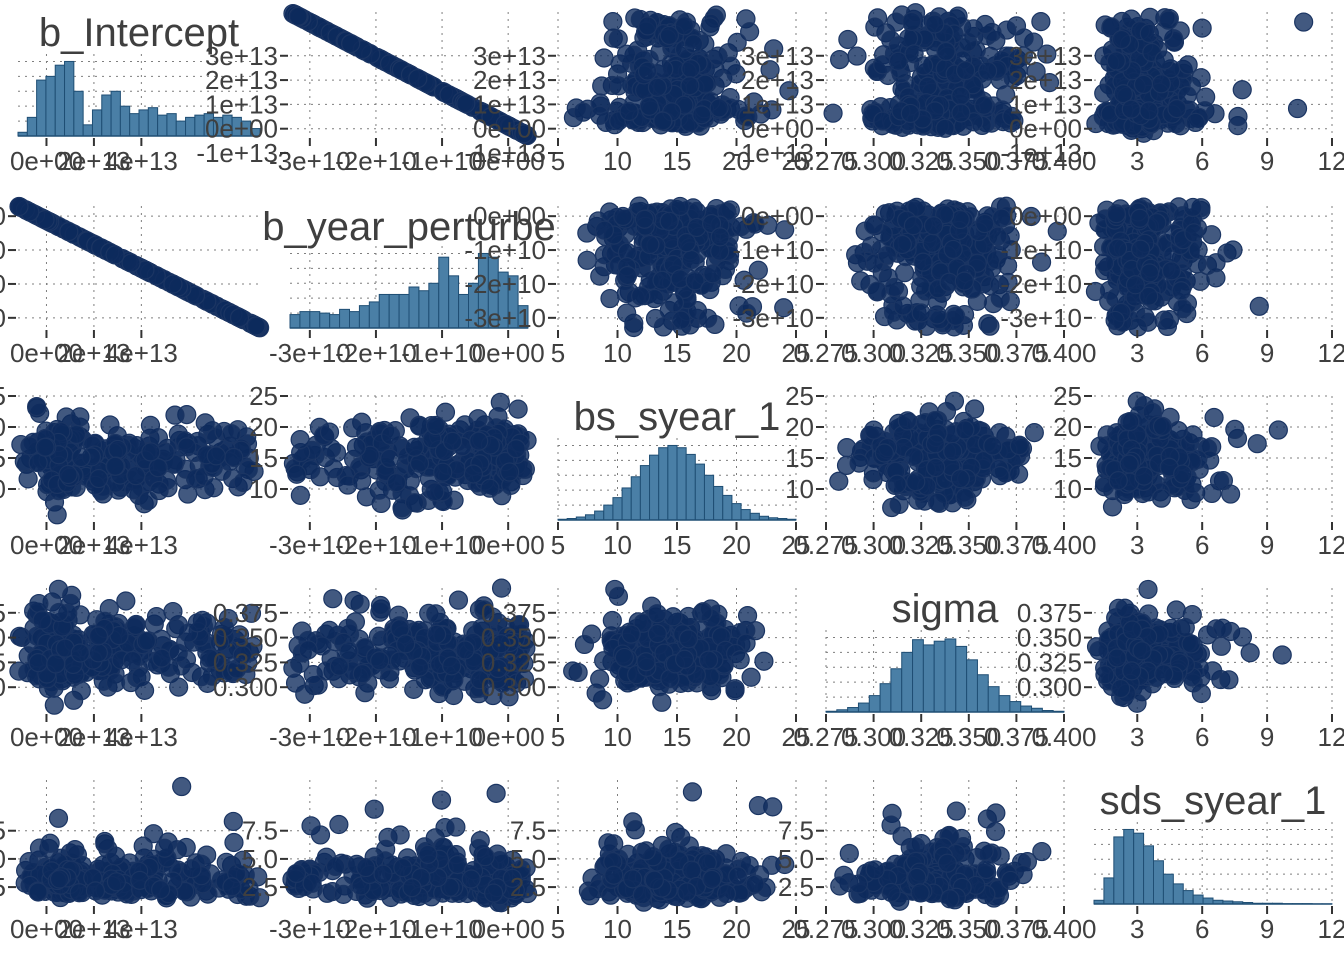 This screenshot has height=960, width=1344. I want to click on x-tick-label: 9, so click(1267, 353).